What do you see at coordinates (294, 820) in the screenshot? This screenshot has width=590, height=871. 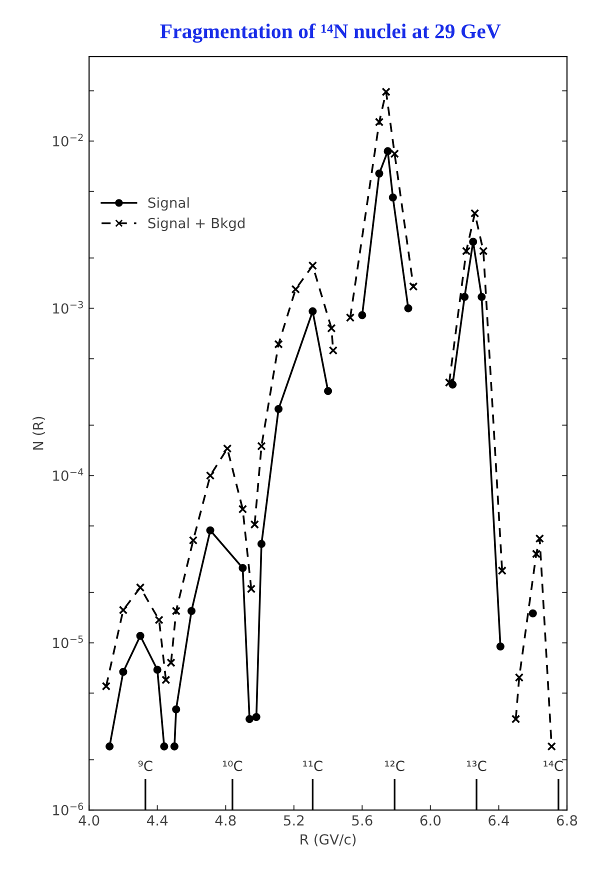 I see `x-tick-label: 5.2` at bounding box center [294, 820].